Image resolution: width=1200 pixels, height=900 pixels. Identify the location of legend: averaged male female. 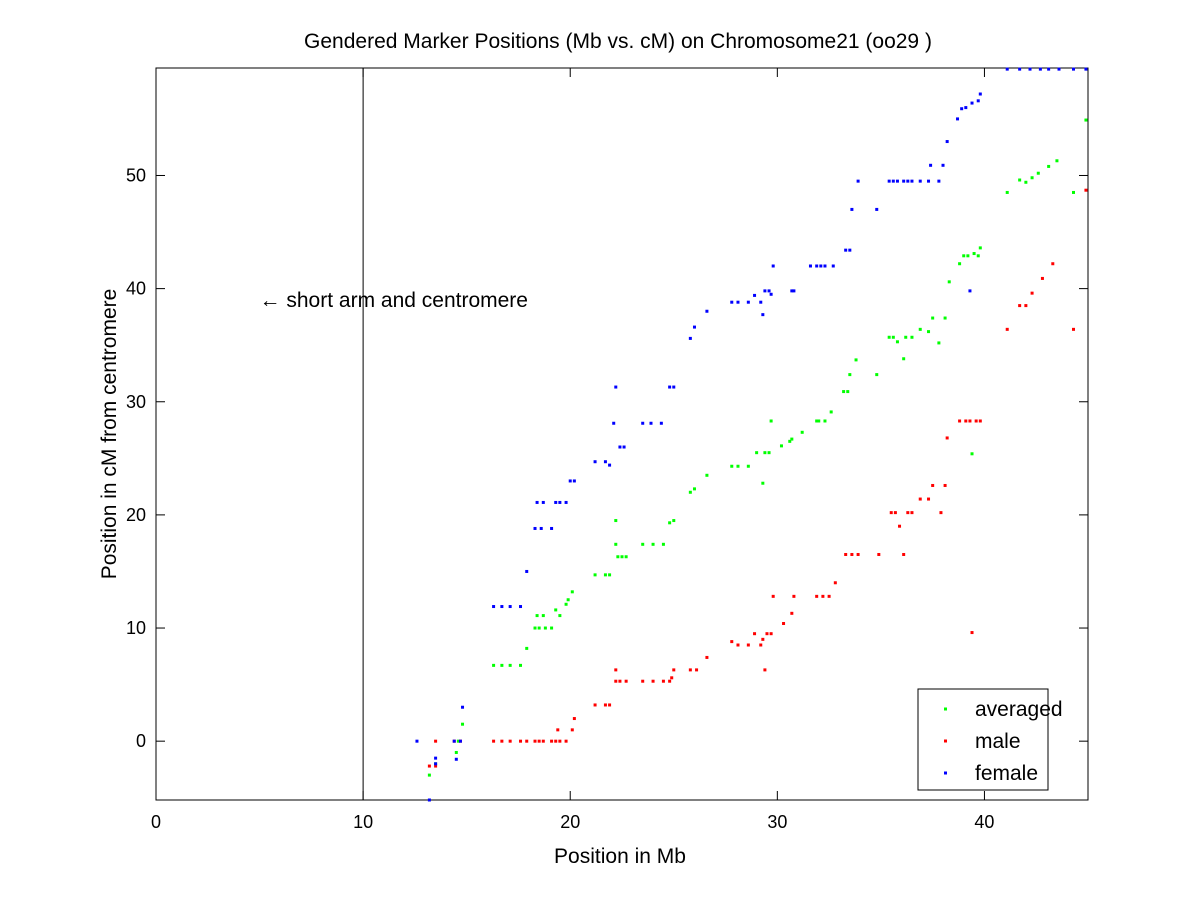
(990, 739).